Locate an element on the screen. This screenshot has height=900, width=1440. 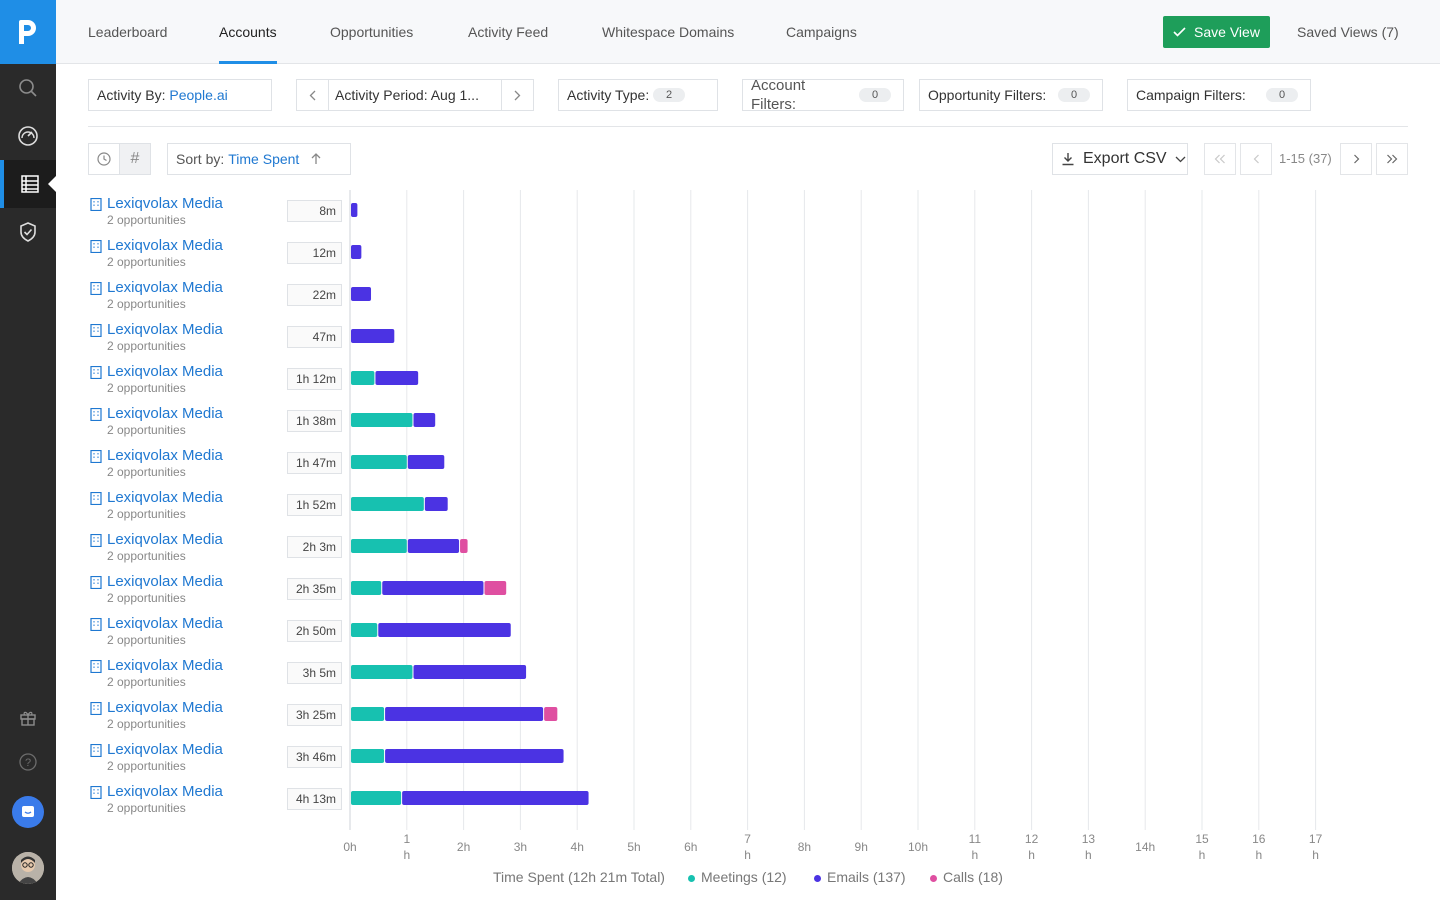
opportunity-filters-filter: Opportunity Filters: 0 is located at coordinates (1011, 95).